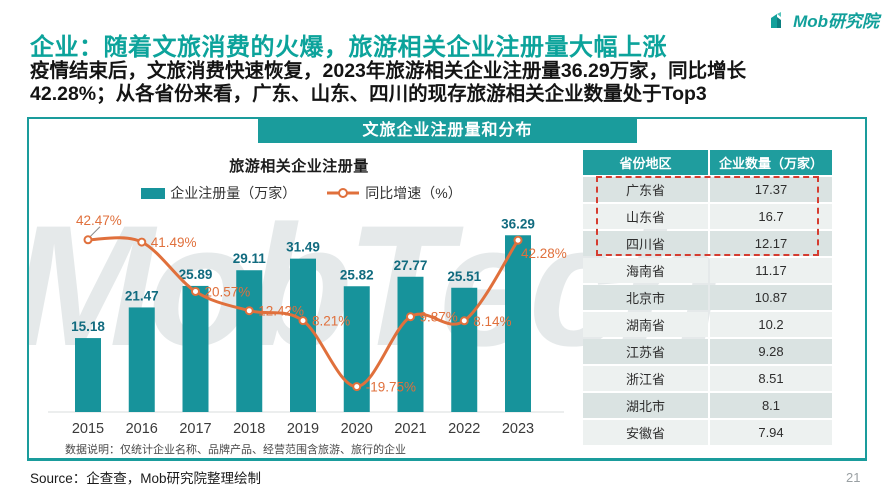  What do you see at coordinates (771, 351) in the screenshot?
I see `province-count: 9.28` at bounding box center [771, 351].